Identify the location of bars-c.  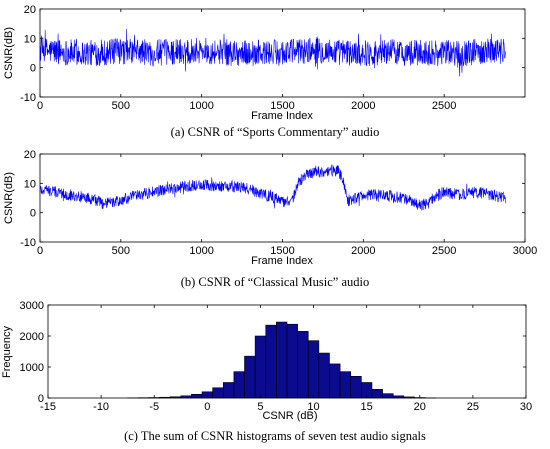
(282, 360).